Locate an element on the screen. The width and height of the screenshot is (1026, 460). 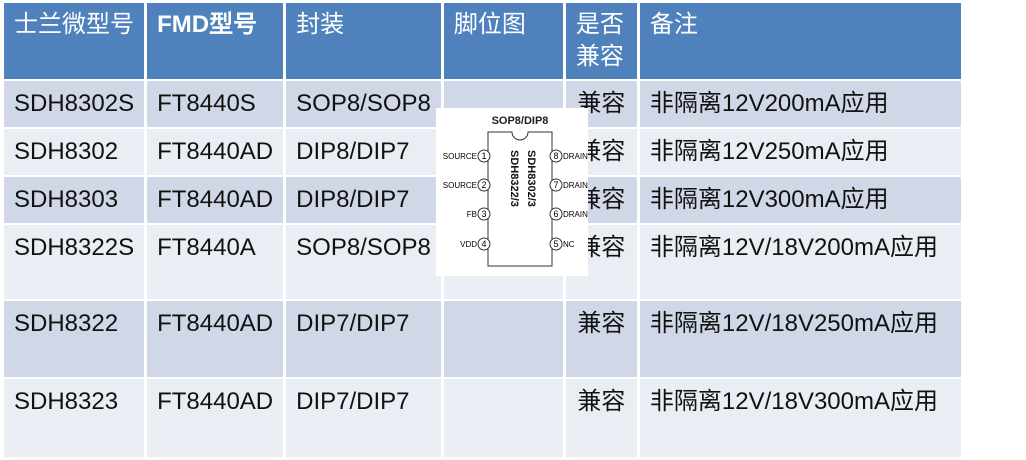
cell-silan: SDH8303 is located at coordinates (74, 200).